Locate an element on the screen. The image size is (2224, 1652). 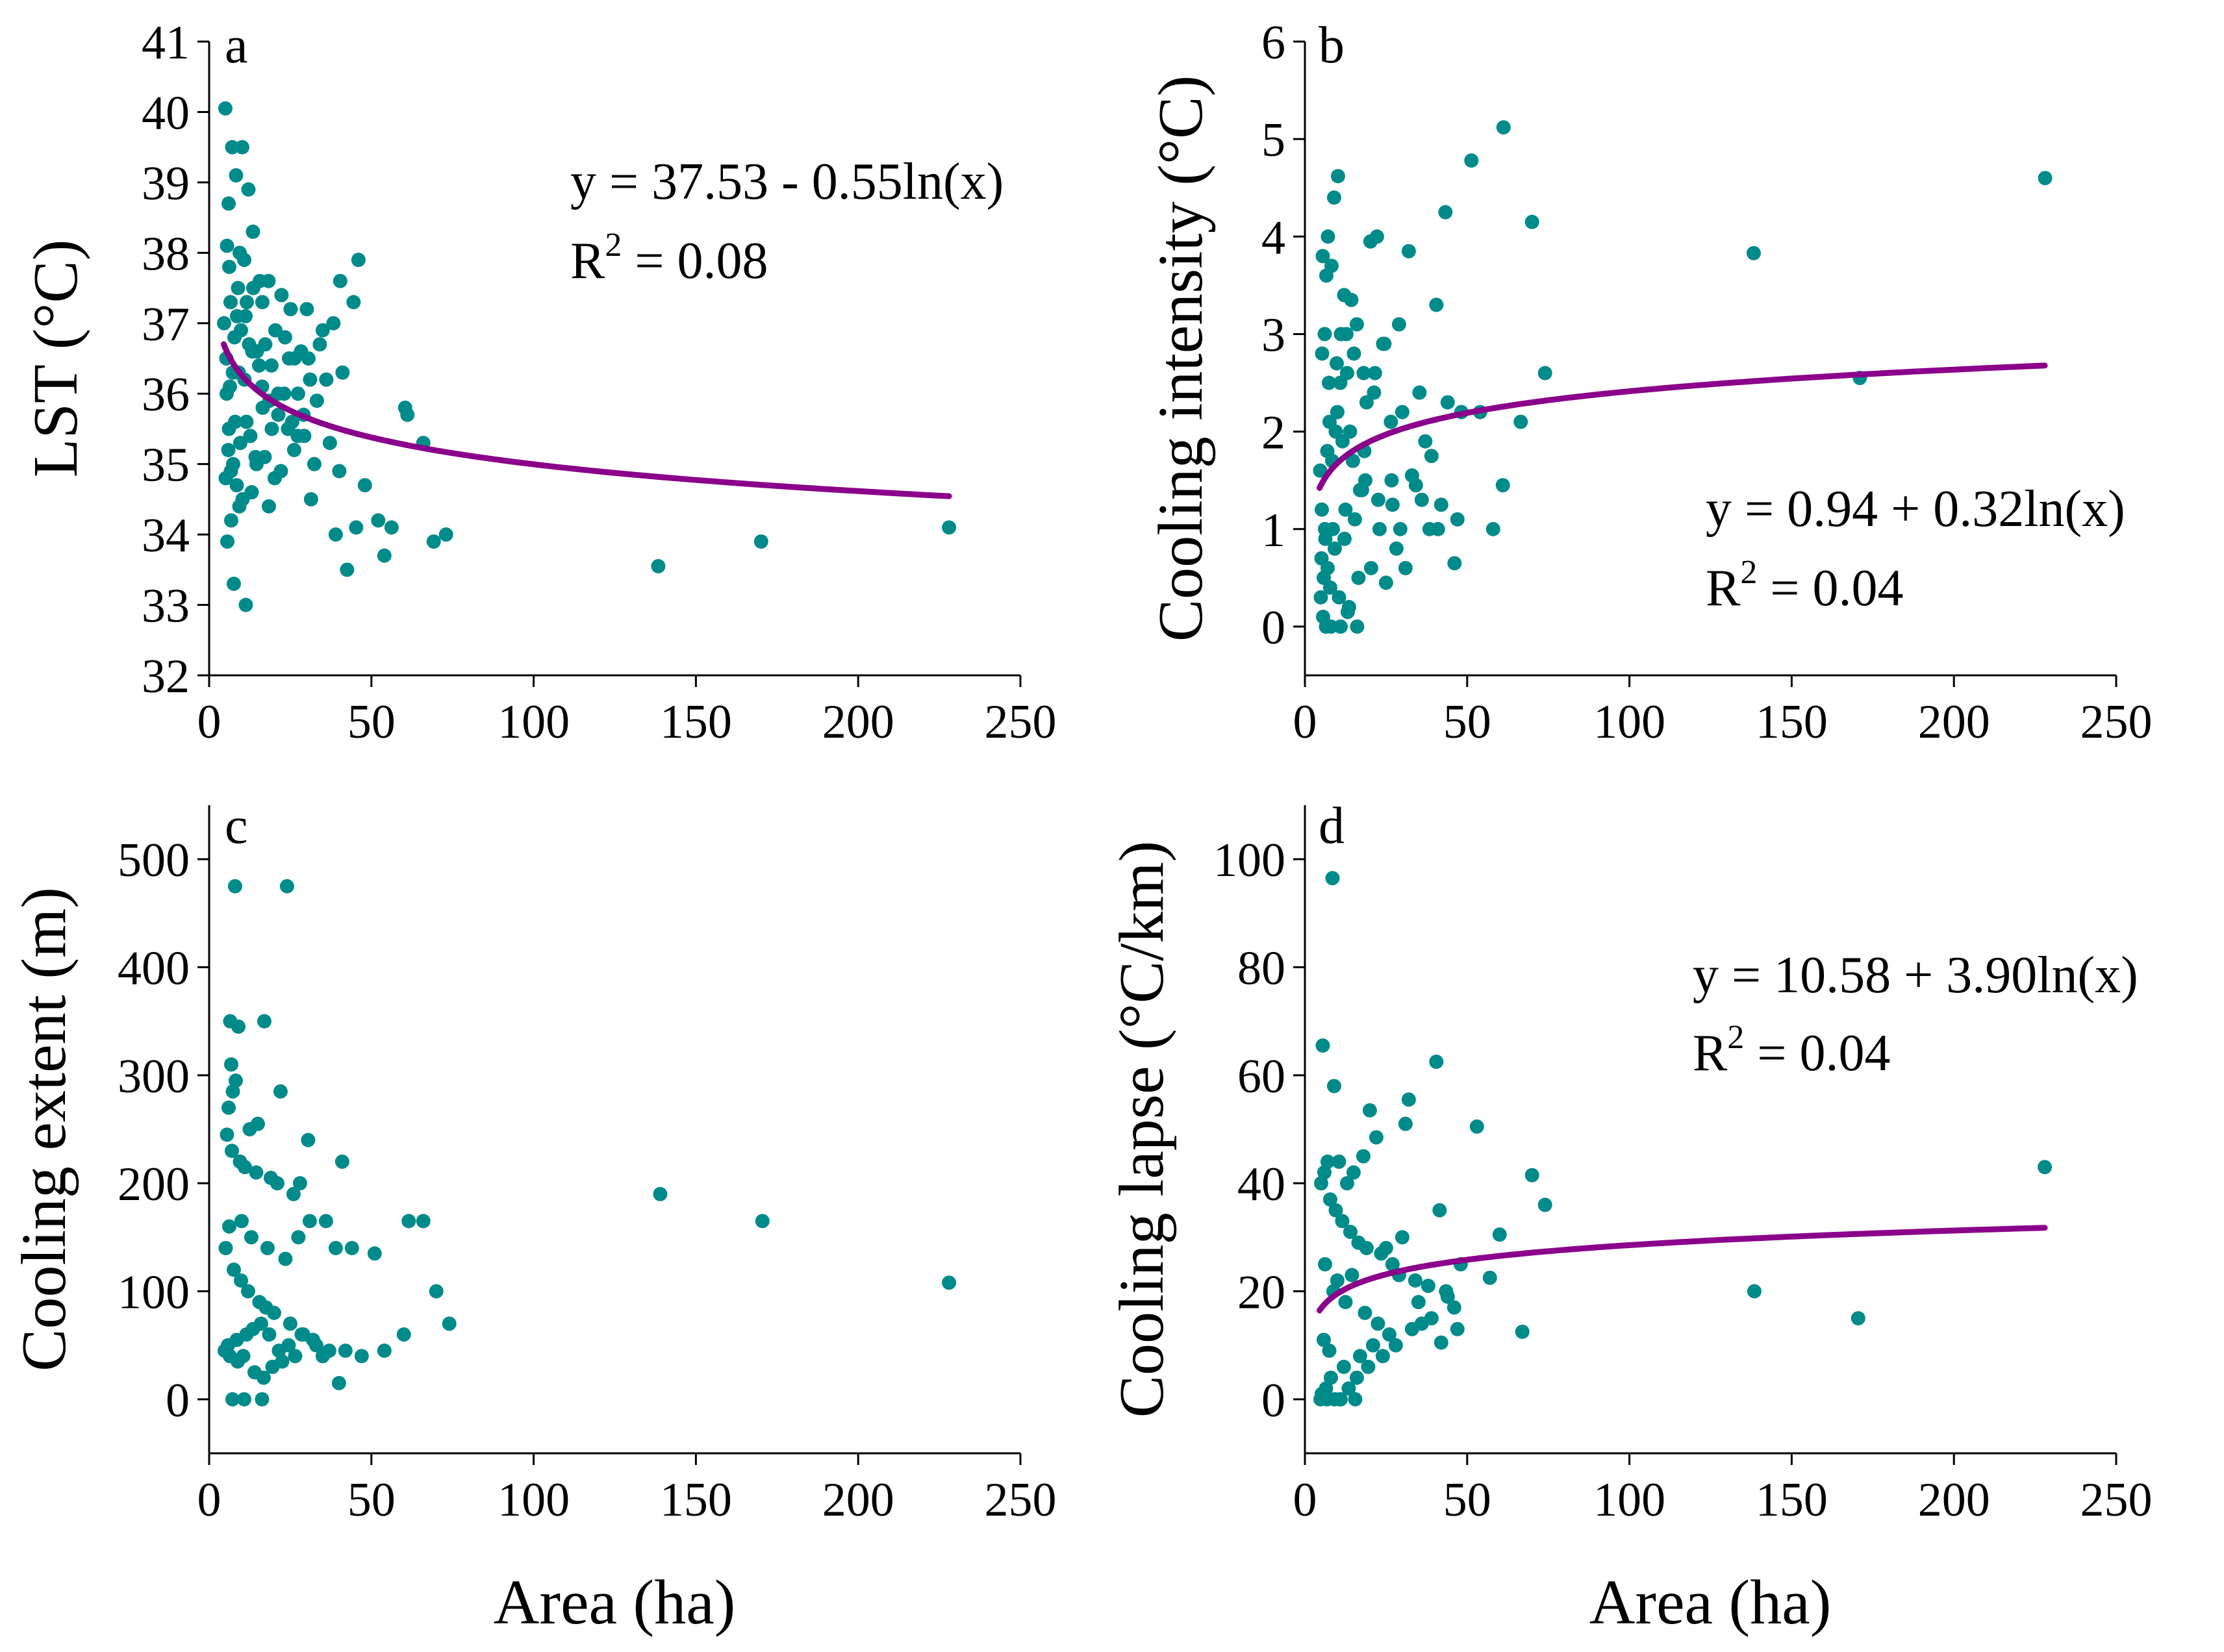
y-tick-label: 37 is located at coordinates (166, 324).